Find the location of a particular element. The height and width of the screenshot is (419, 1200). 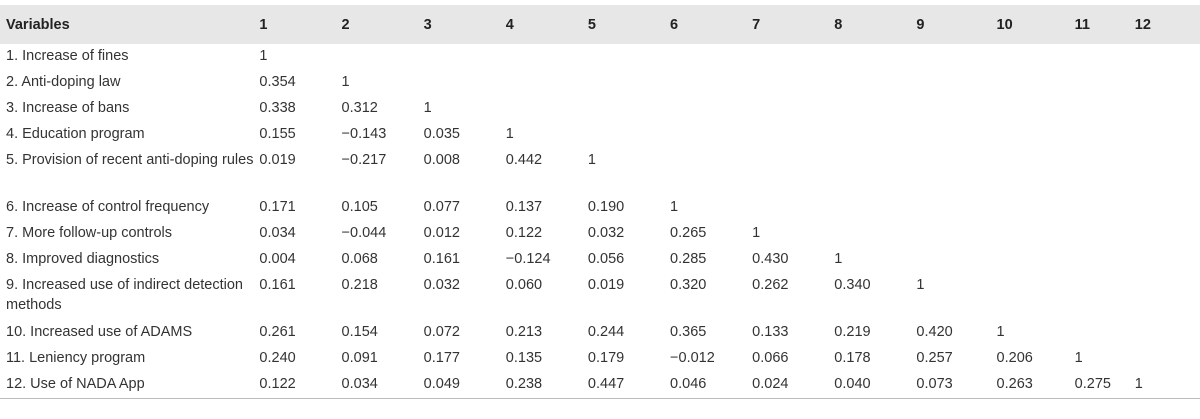

correlation-cell: 0.320 is located at coordinates (688, 285).